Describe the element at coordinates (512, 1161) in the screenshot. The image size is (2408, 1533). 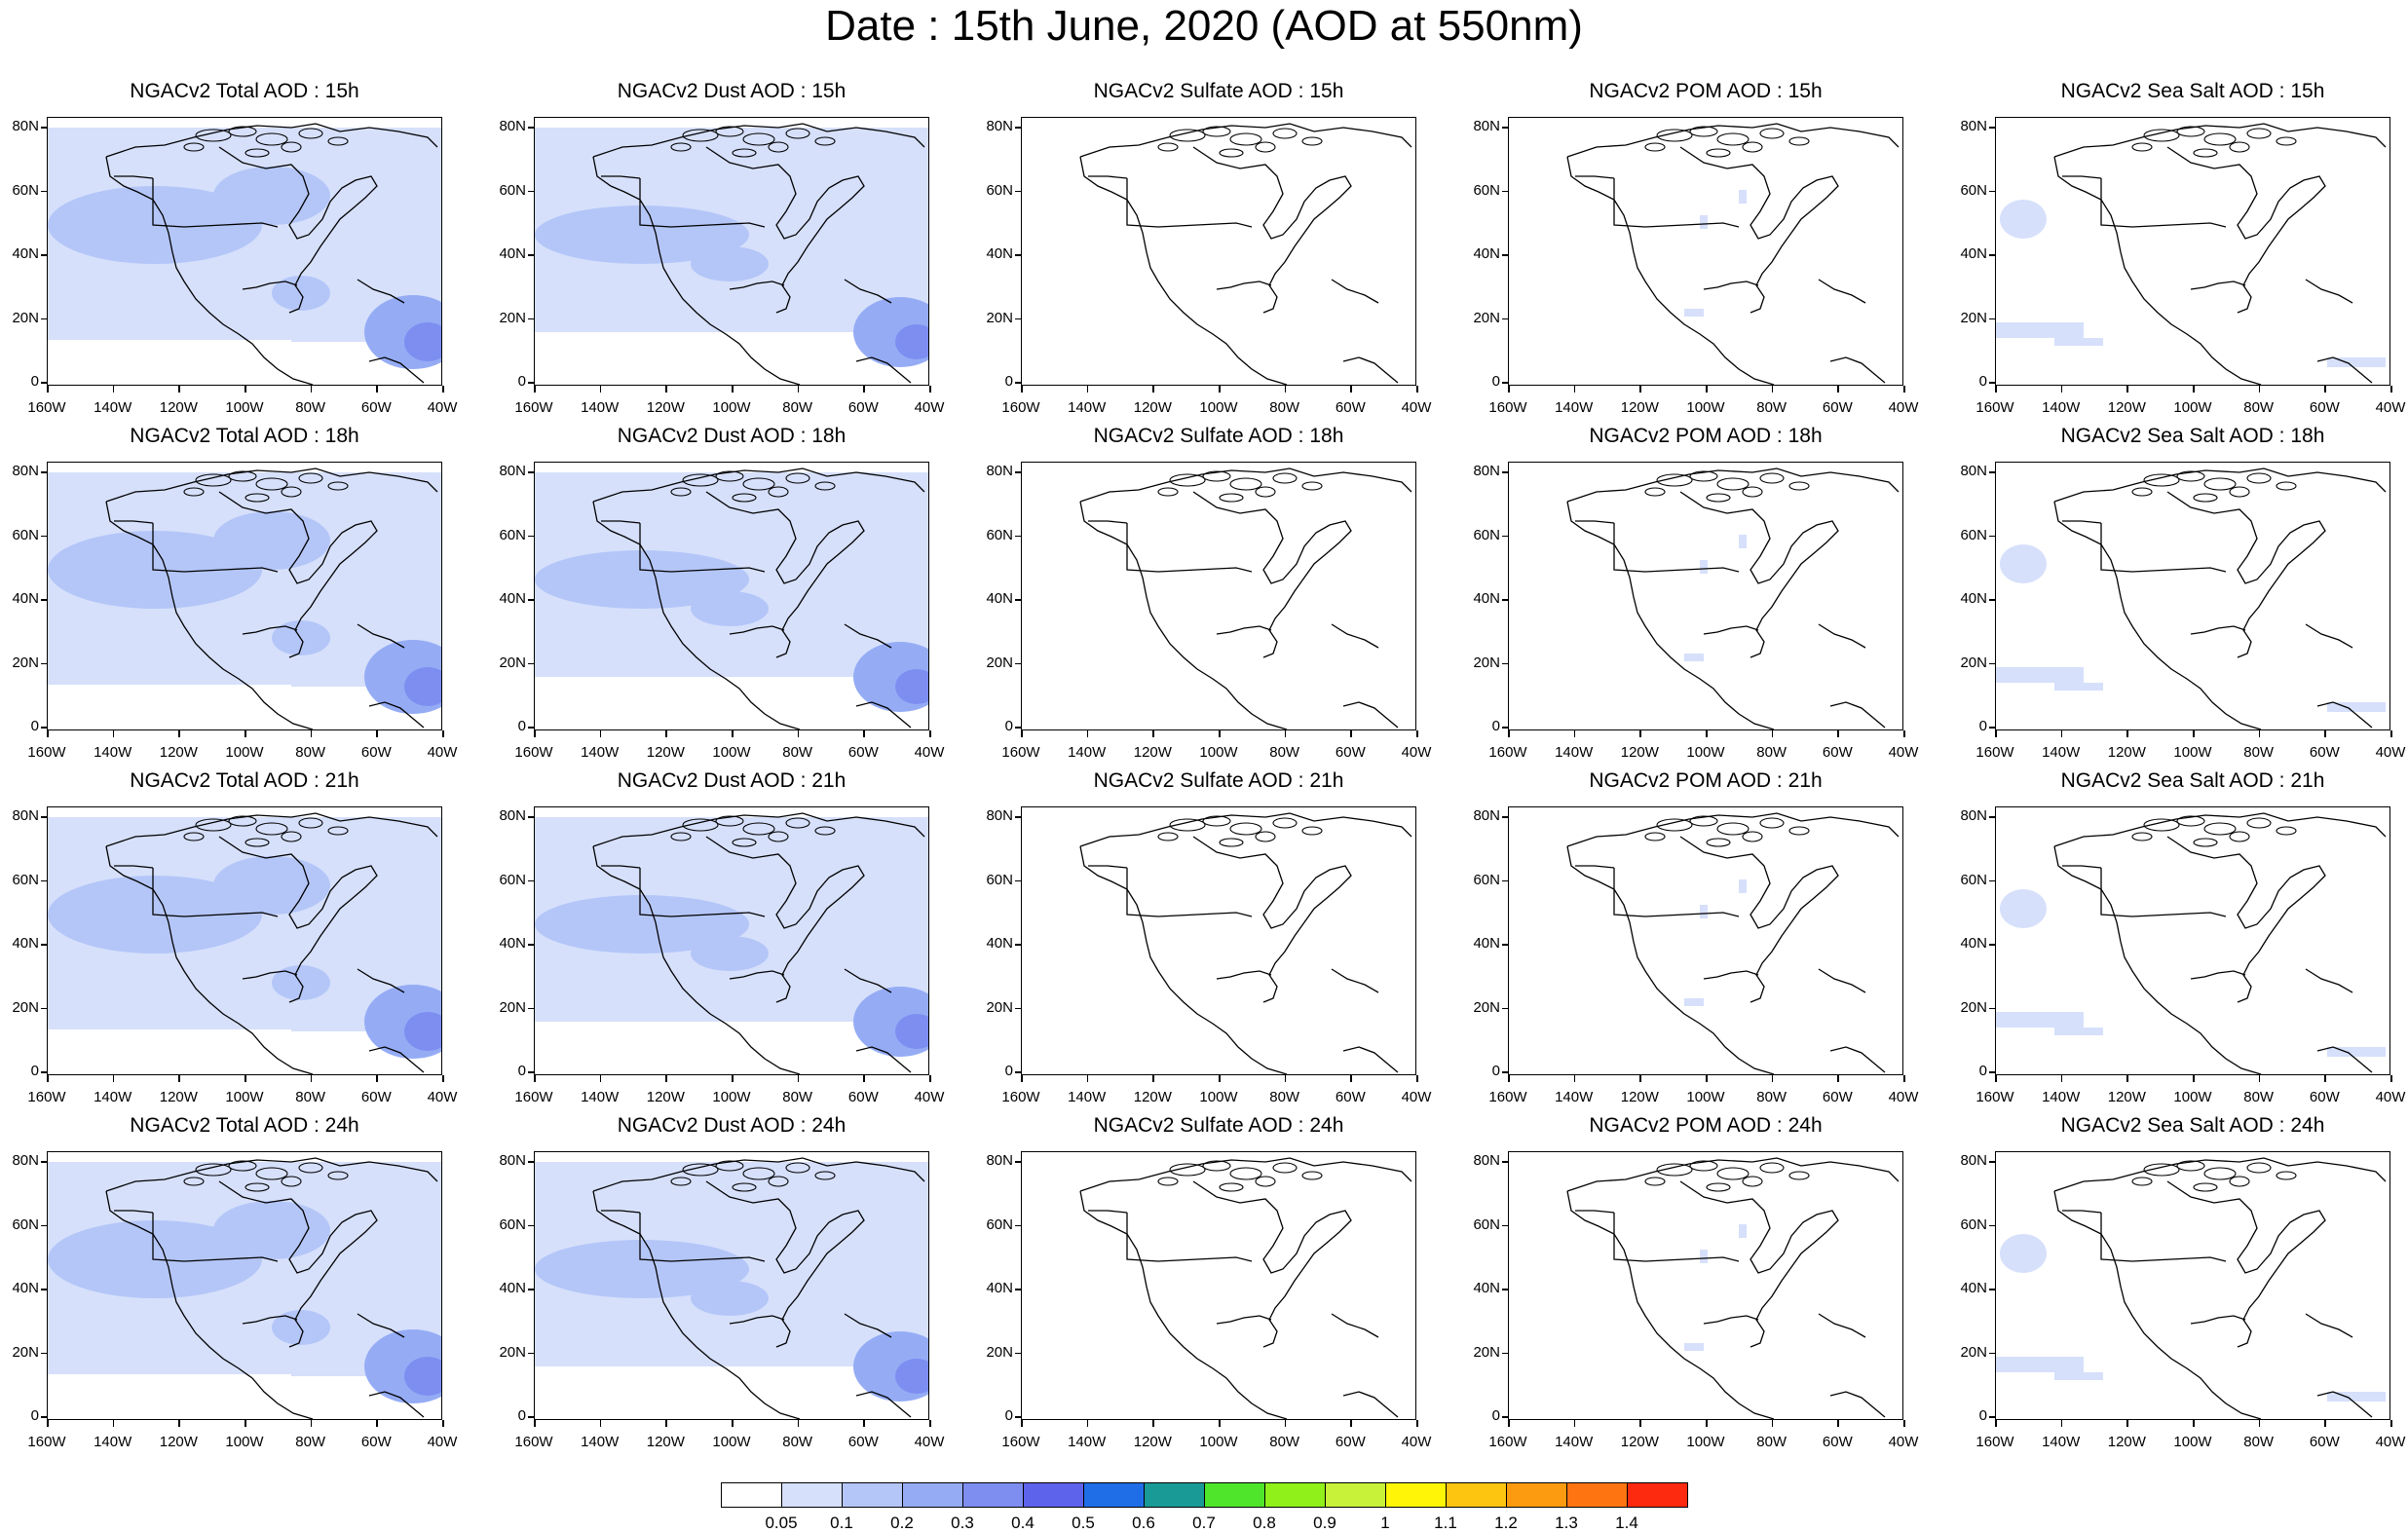
I see `lat-tick-label: 80N` at that location.